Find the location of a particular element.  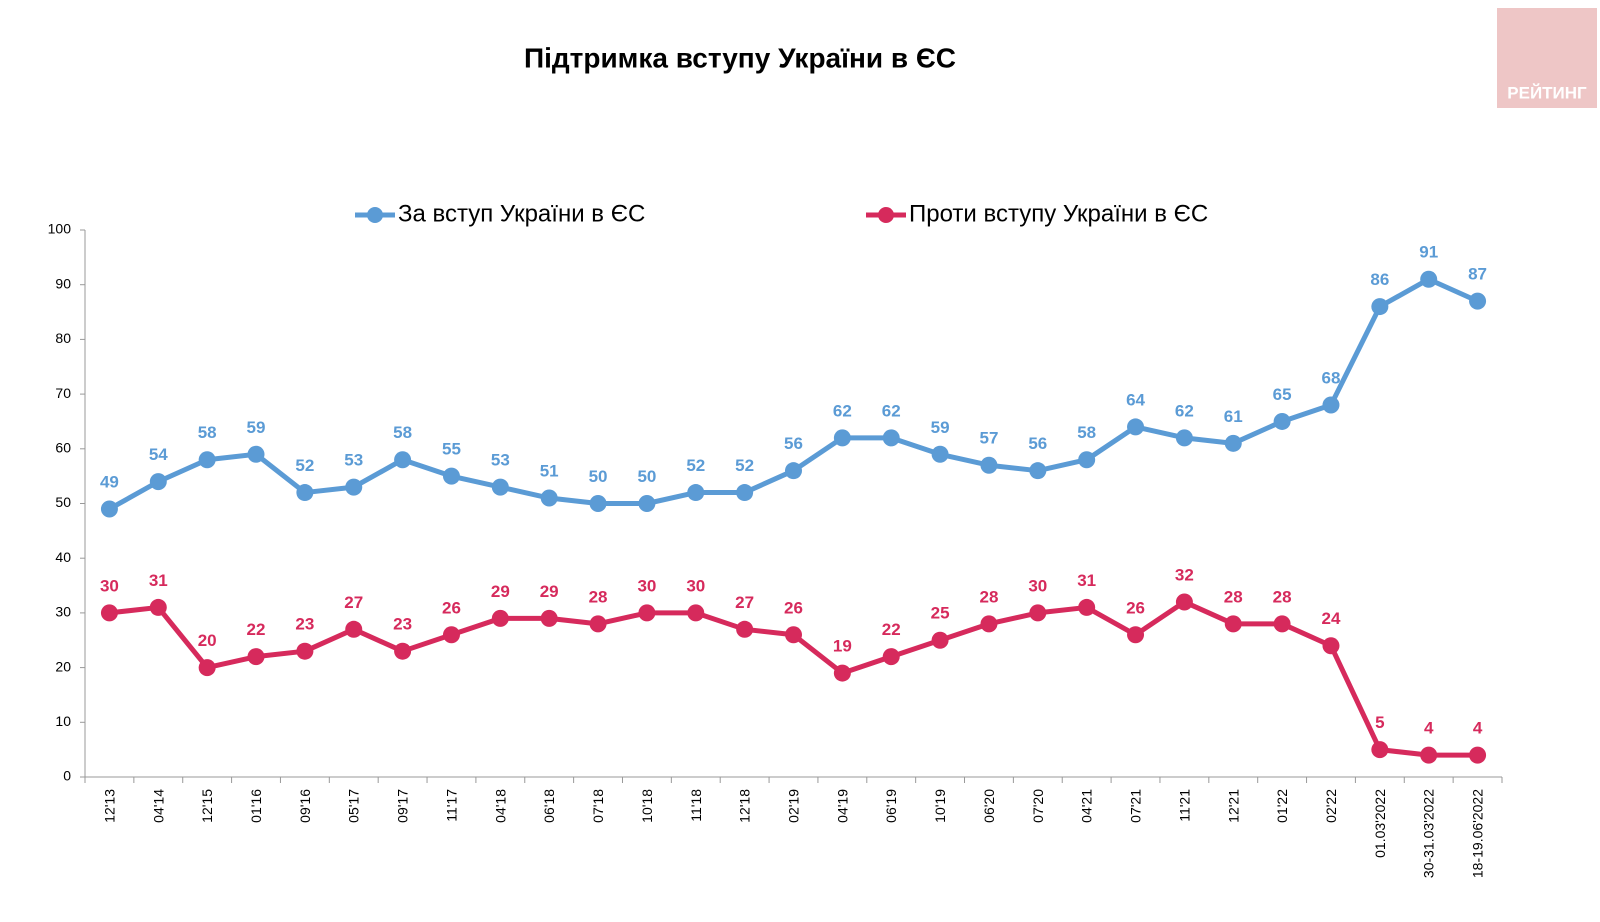

x-tick-label: 18-19.06'2022 is located at coordinates (1478, 833).